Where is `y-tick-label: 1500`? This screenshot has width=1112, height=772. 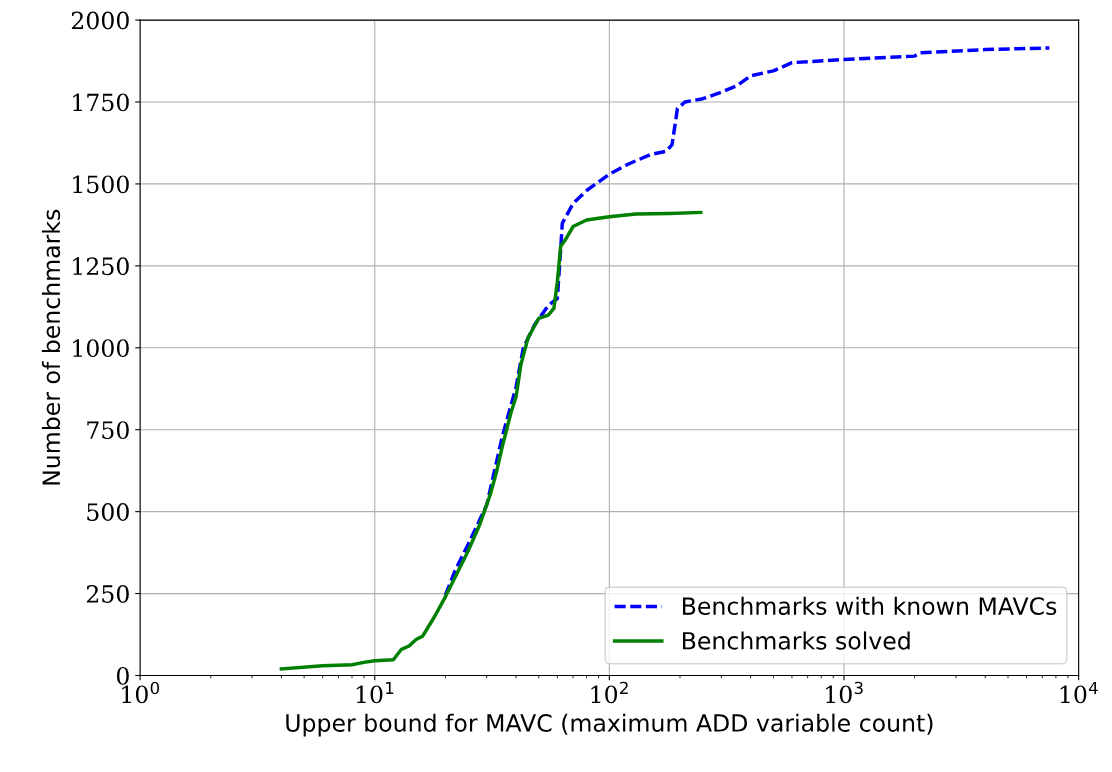
y-tick-label: 1500 is located at coordinates (101, 184).